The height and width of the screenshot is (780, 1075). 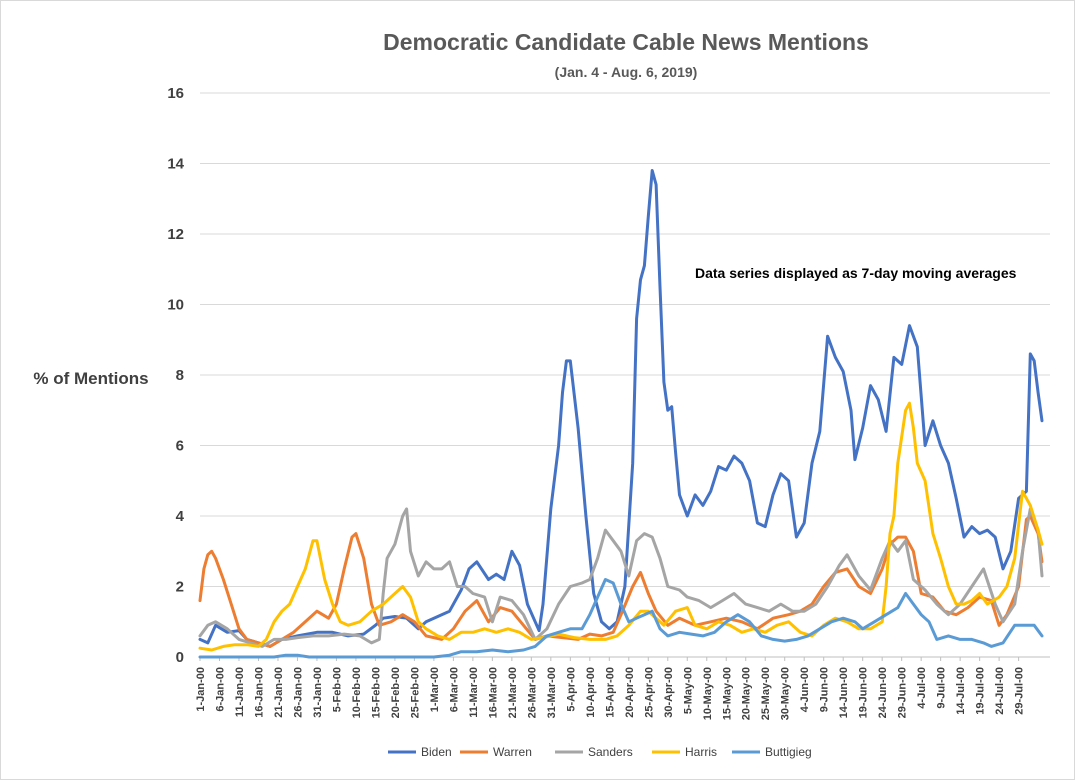 What do you see at coordinates (1020, 691) in the screenshot?
I see `x-tick-label: 29-Jul-00` at bounding box center [1020, 691].